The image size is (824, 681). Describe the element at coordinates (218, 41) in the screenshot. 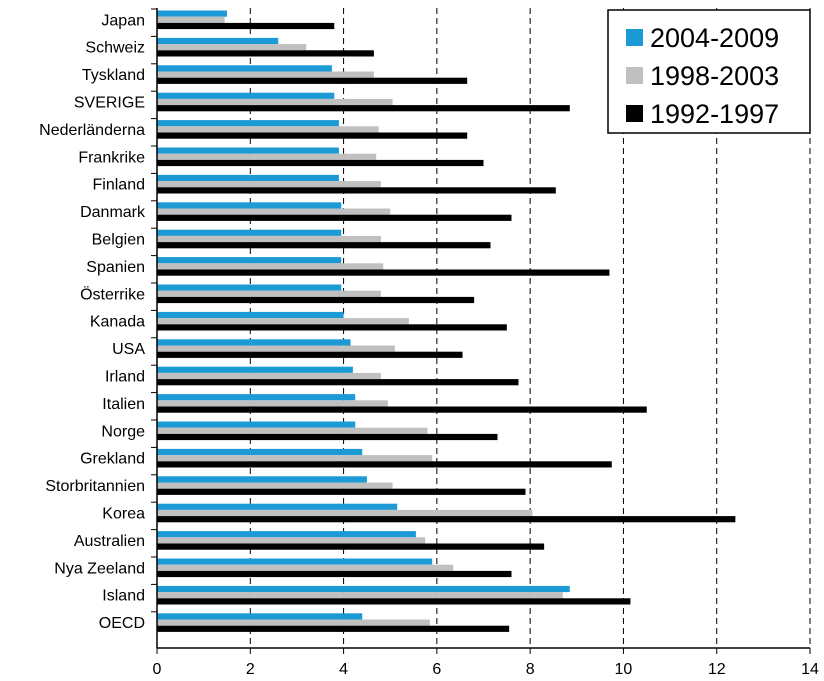

I see `bar-schweiz-2004-2009` at that location.